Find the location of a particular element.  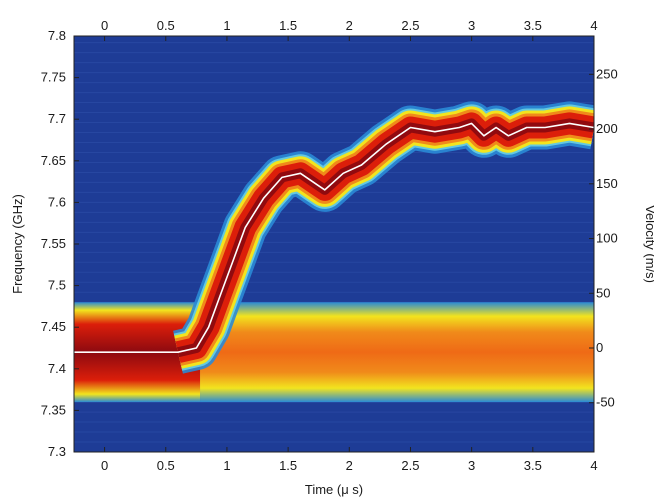

y-tick-label: 7.75 is located at coordinates (53, 77).